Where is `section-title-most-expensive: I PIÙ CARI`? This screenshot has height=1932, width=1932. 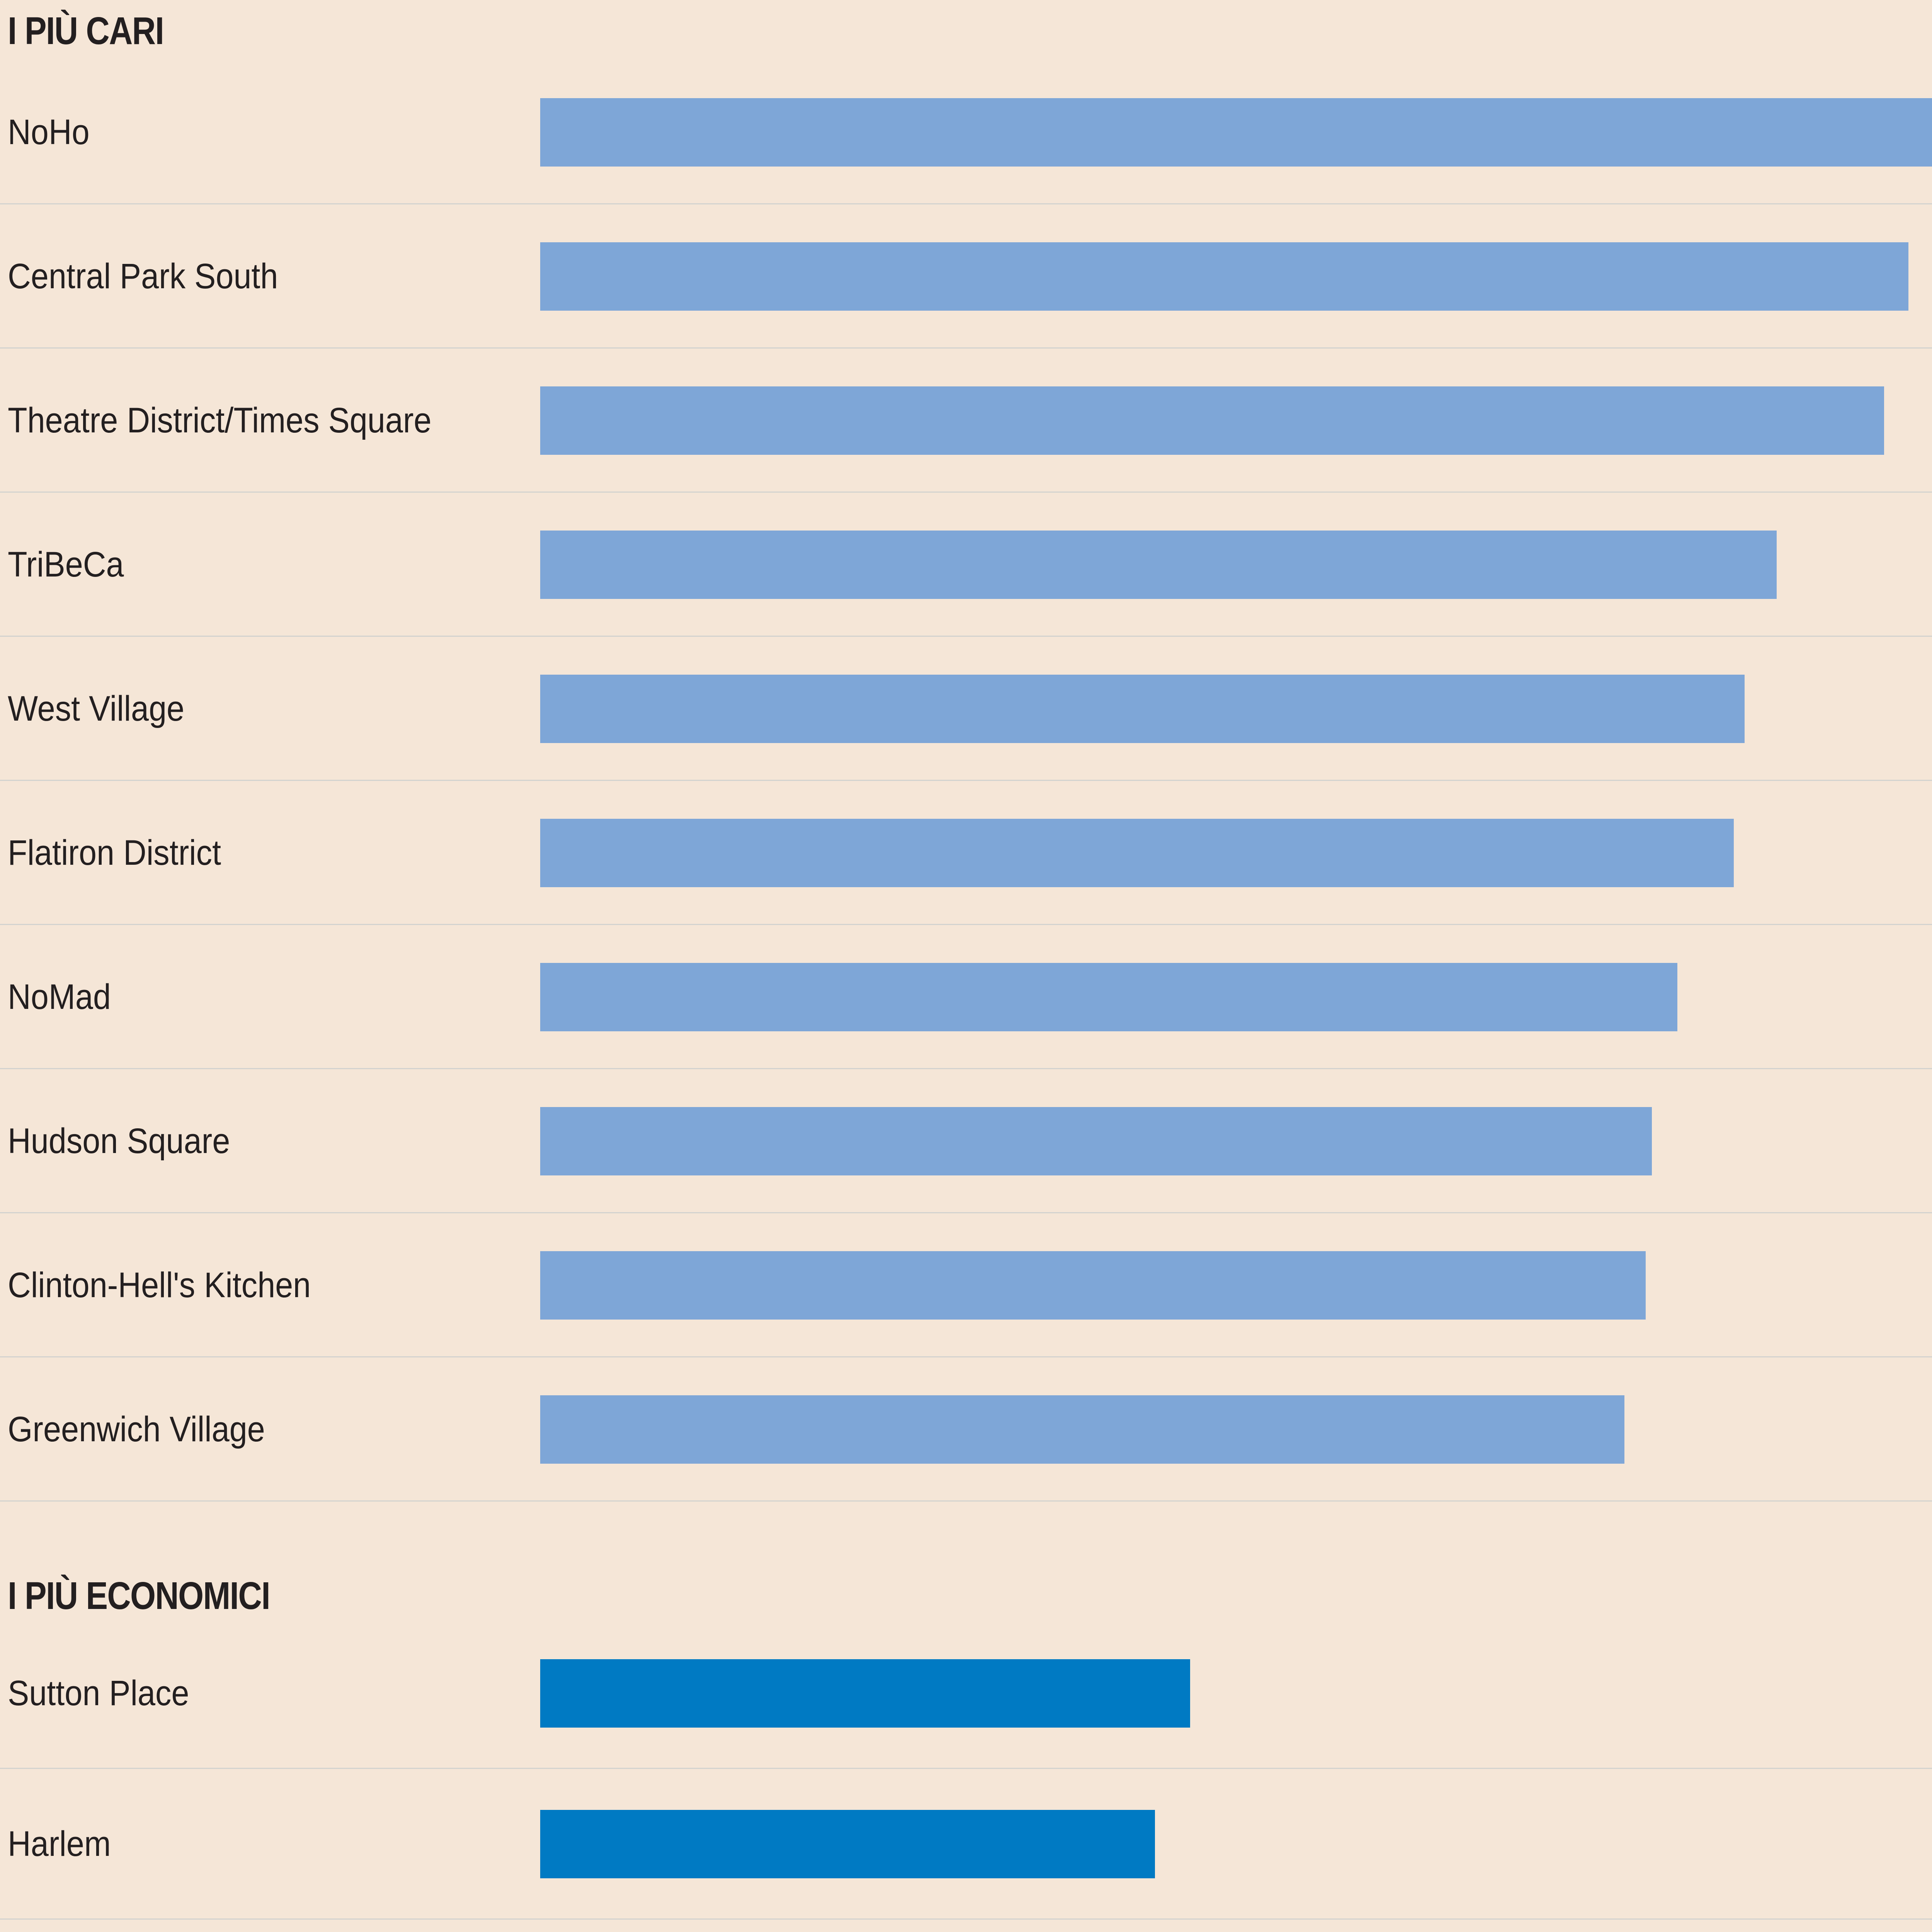
section-title-most-expensive: I PIÙ CARI is located at coordinates (86, 31).